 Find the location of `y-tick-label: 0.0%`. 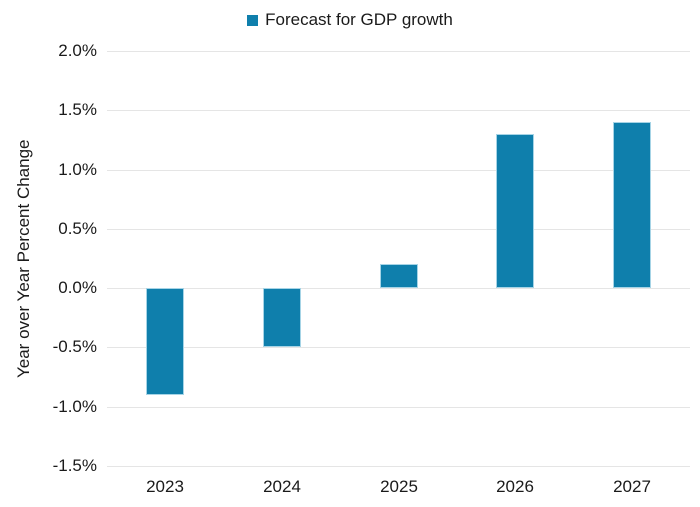

y-tick-label: 0.0% is located at coordinates (77, 287).